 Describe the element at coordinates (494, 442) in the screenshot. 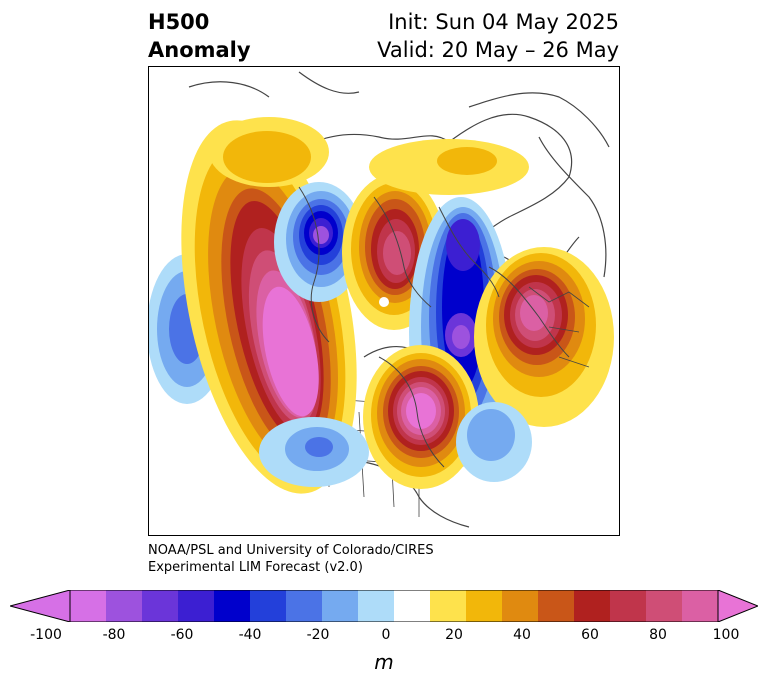

I see `atlantic-trough` at that location.